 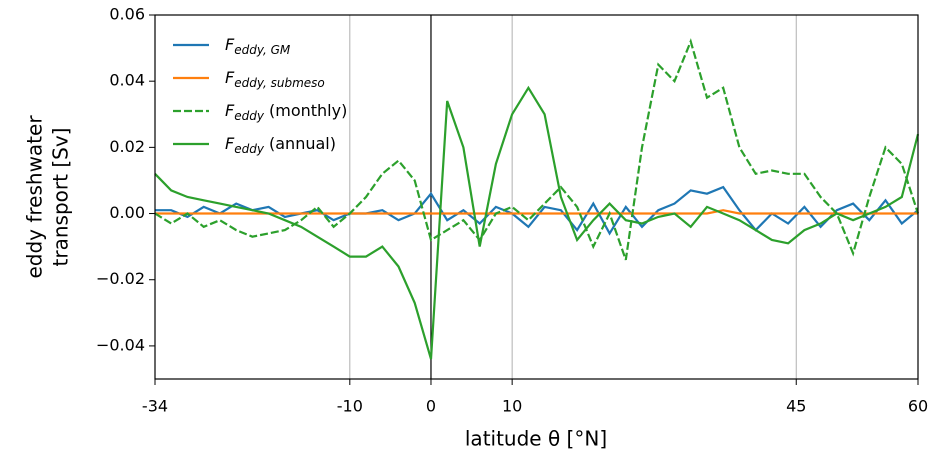 What do you see at coordinates (431, 406) in the screenshot?
I see `x-tick-label: 0` at bounding box center [431, 406].